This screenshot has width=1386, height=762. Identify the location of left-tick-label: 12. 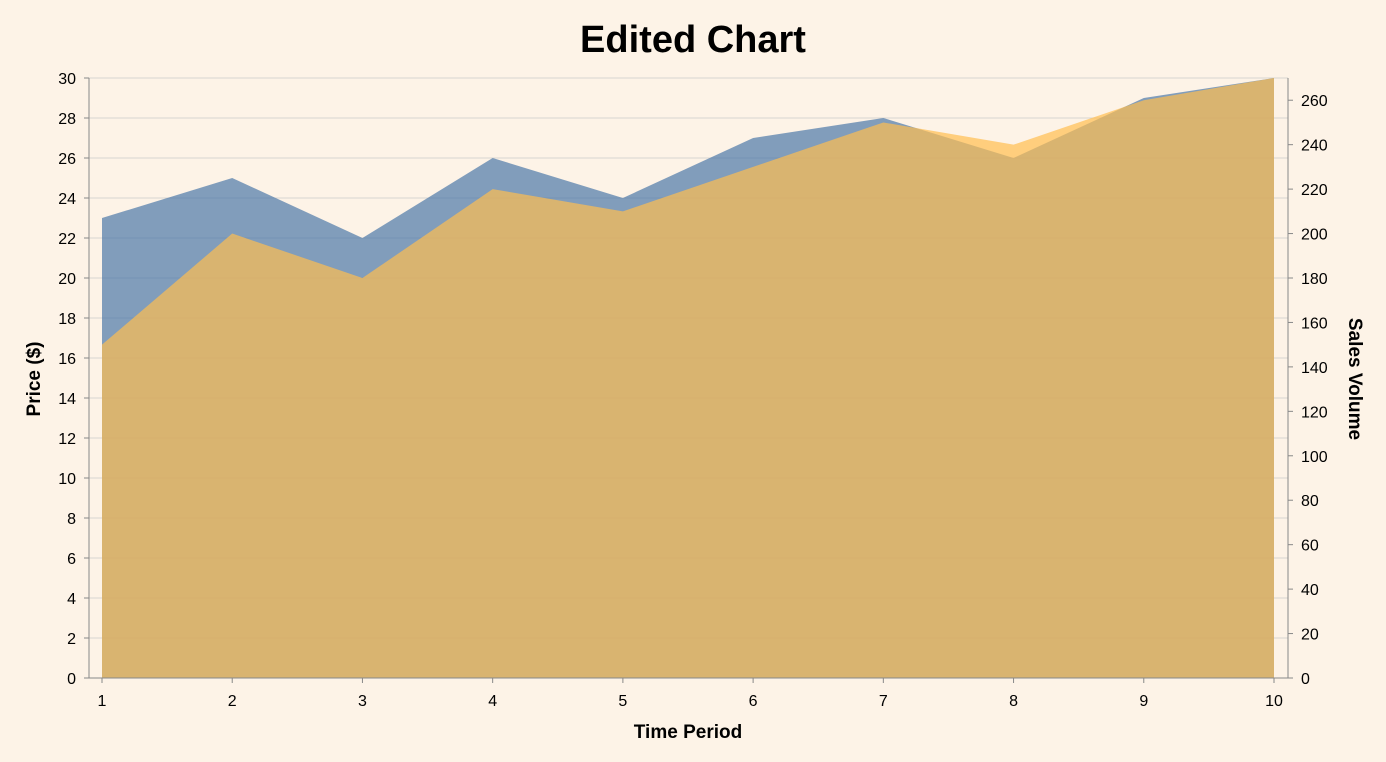
(67, 439).